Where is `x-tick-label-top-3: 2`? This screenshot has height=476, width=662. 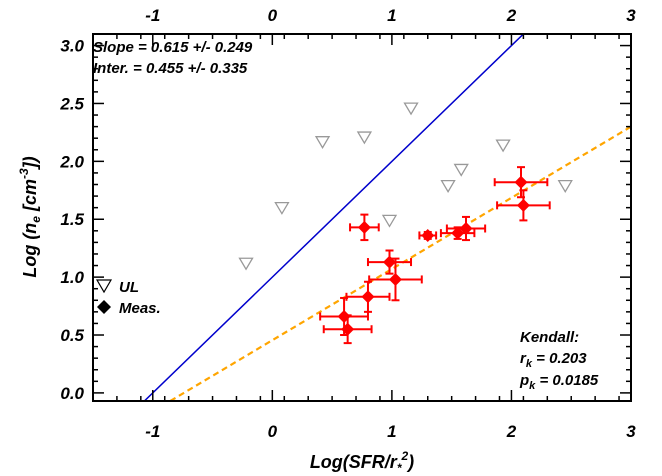 x-tick-label-top-3: 2 is located at coordinates (511, 15).